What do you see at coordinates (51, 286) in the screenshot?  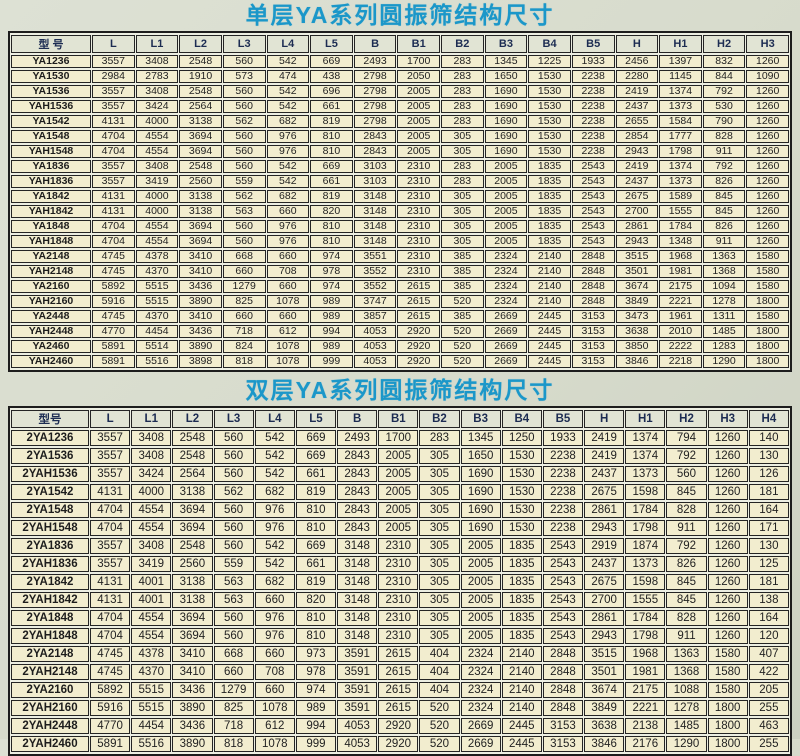 I see `model-cell: YA2160` at bounding box center [51, 286].